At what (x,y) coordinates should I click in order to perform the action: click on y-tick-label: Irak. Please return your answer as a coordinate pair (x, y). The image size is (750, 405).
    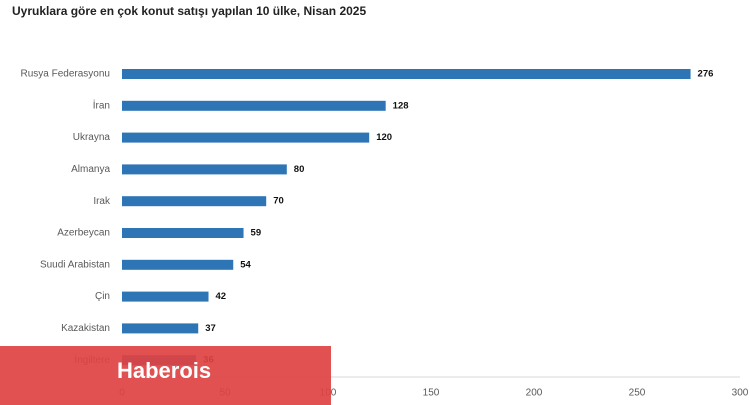
    Looking at the image, I should click on (102, 201).